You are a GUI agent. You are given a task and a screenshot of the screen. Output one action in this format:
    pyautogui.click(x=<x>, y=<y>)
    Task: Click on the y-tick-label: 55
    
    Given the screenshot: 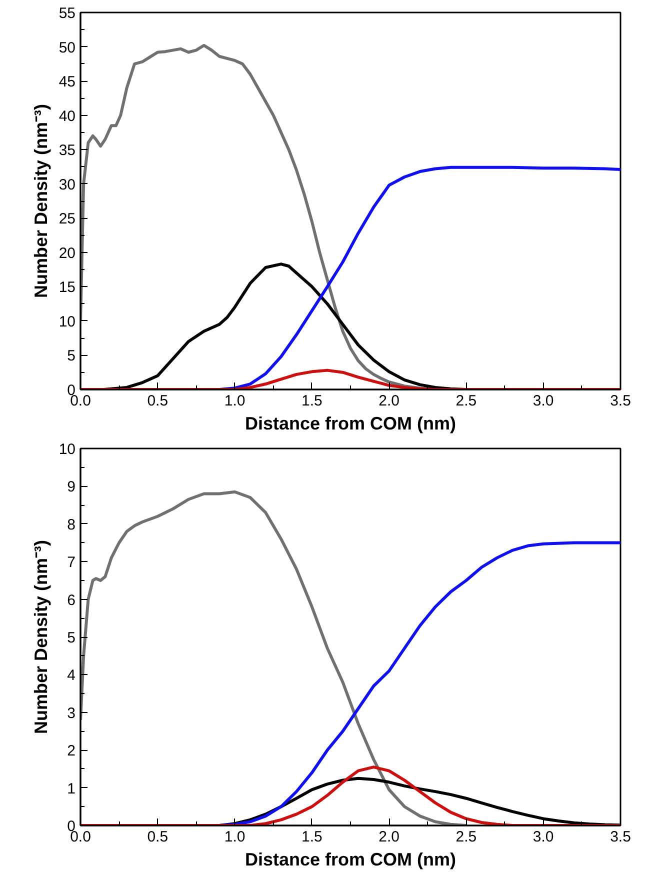 What is the action you would take?
    pyautogui.click(x=67, y=13)
    